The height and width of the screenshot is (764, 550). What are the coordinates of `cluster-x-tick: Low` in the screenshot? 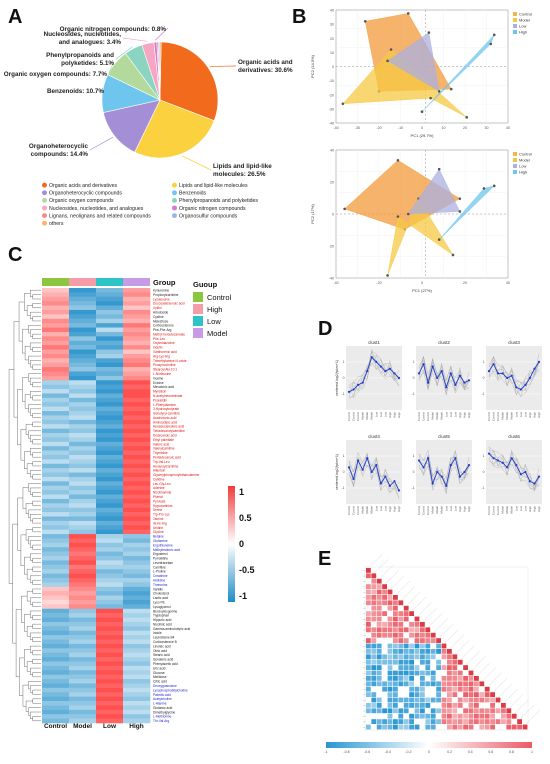 It's located at (455, 508).